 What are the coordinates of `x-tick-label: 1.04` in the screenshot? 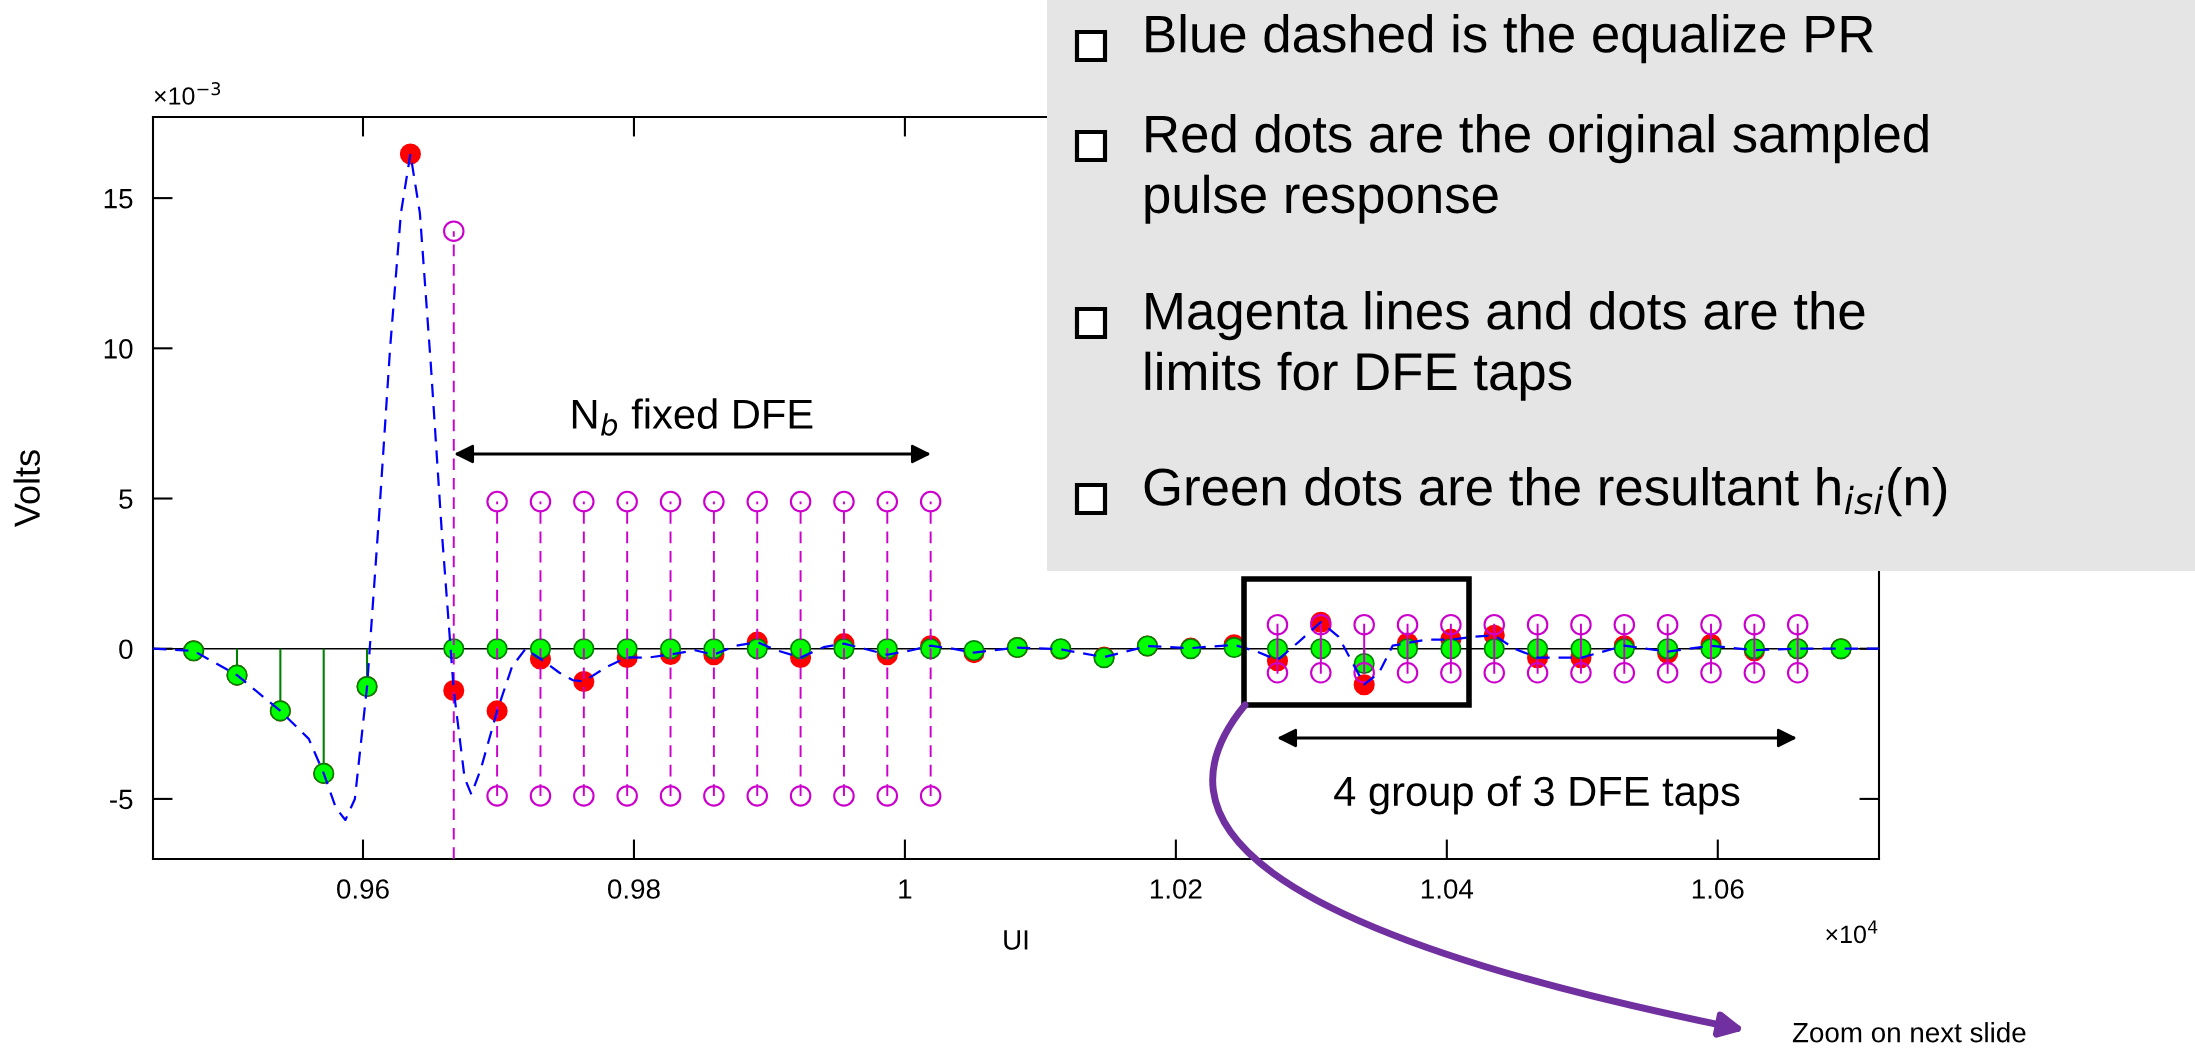 It's located at (1447, 889).